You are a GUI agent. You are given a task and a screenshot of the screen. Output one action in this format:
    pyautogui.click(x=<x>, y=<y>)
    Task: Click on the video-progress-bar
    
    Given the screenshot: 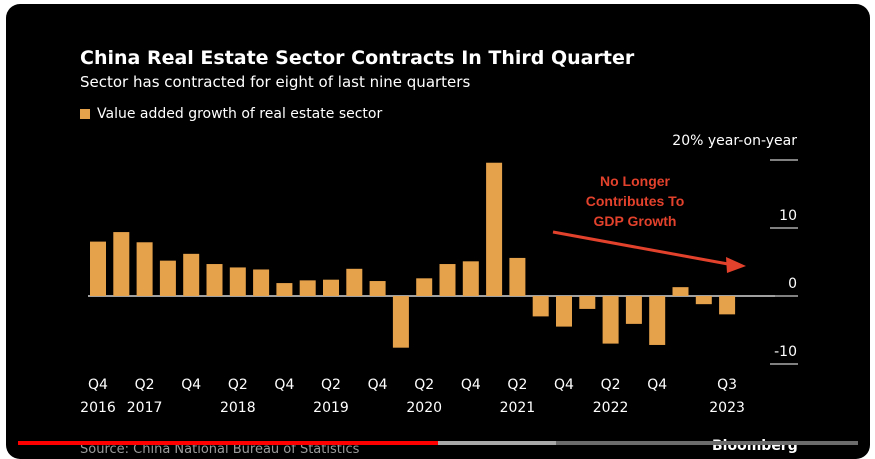 What is the action you would take?
    pyautogui.click(x=438, y=443)
    